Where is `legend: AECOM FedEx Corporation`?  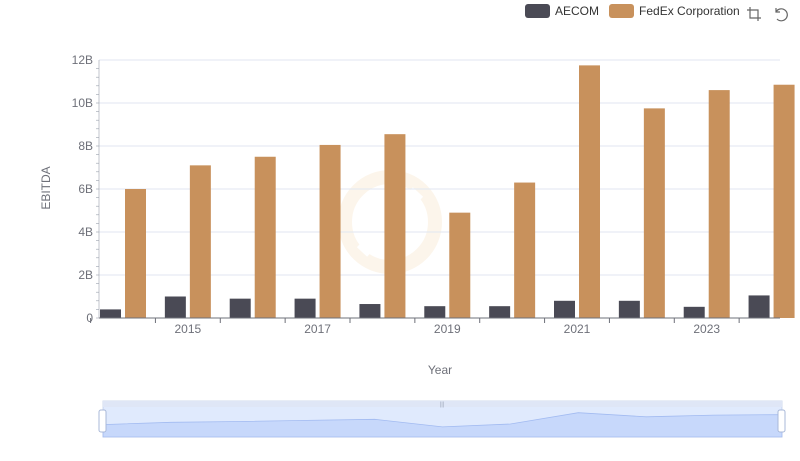 legend: AECOM FedEx Corporation is located at coordinates (637, 11).